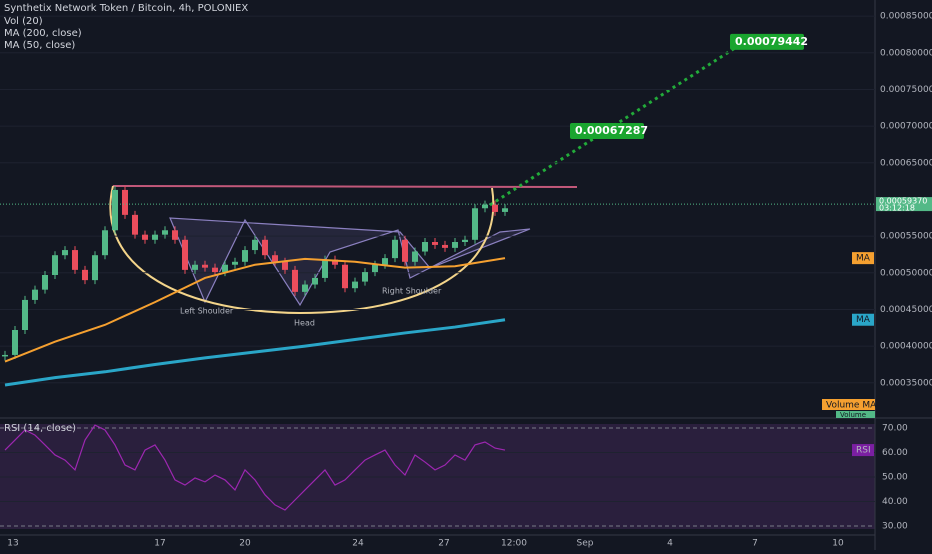 This screenshot has height=554, width=932. What do you see at coordinates (853, 415) in the screenshot?
I see `volume-tag-label: Volume` at bounding box center [853, 415].